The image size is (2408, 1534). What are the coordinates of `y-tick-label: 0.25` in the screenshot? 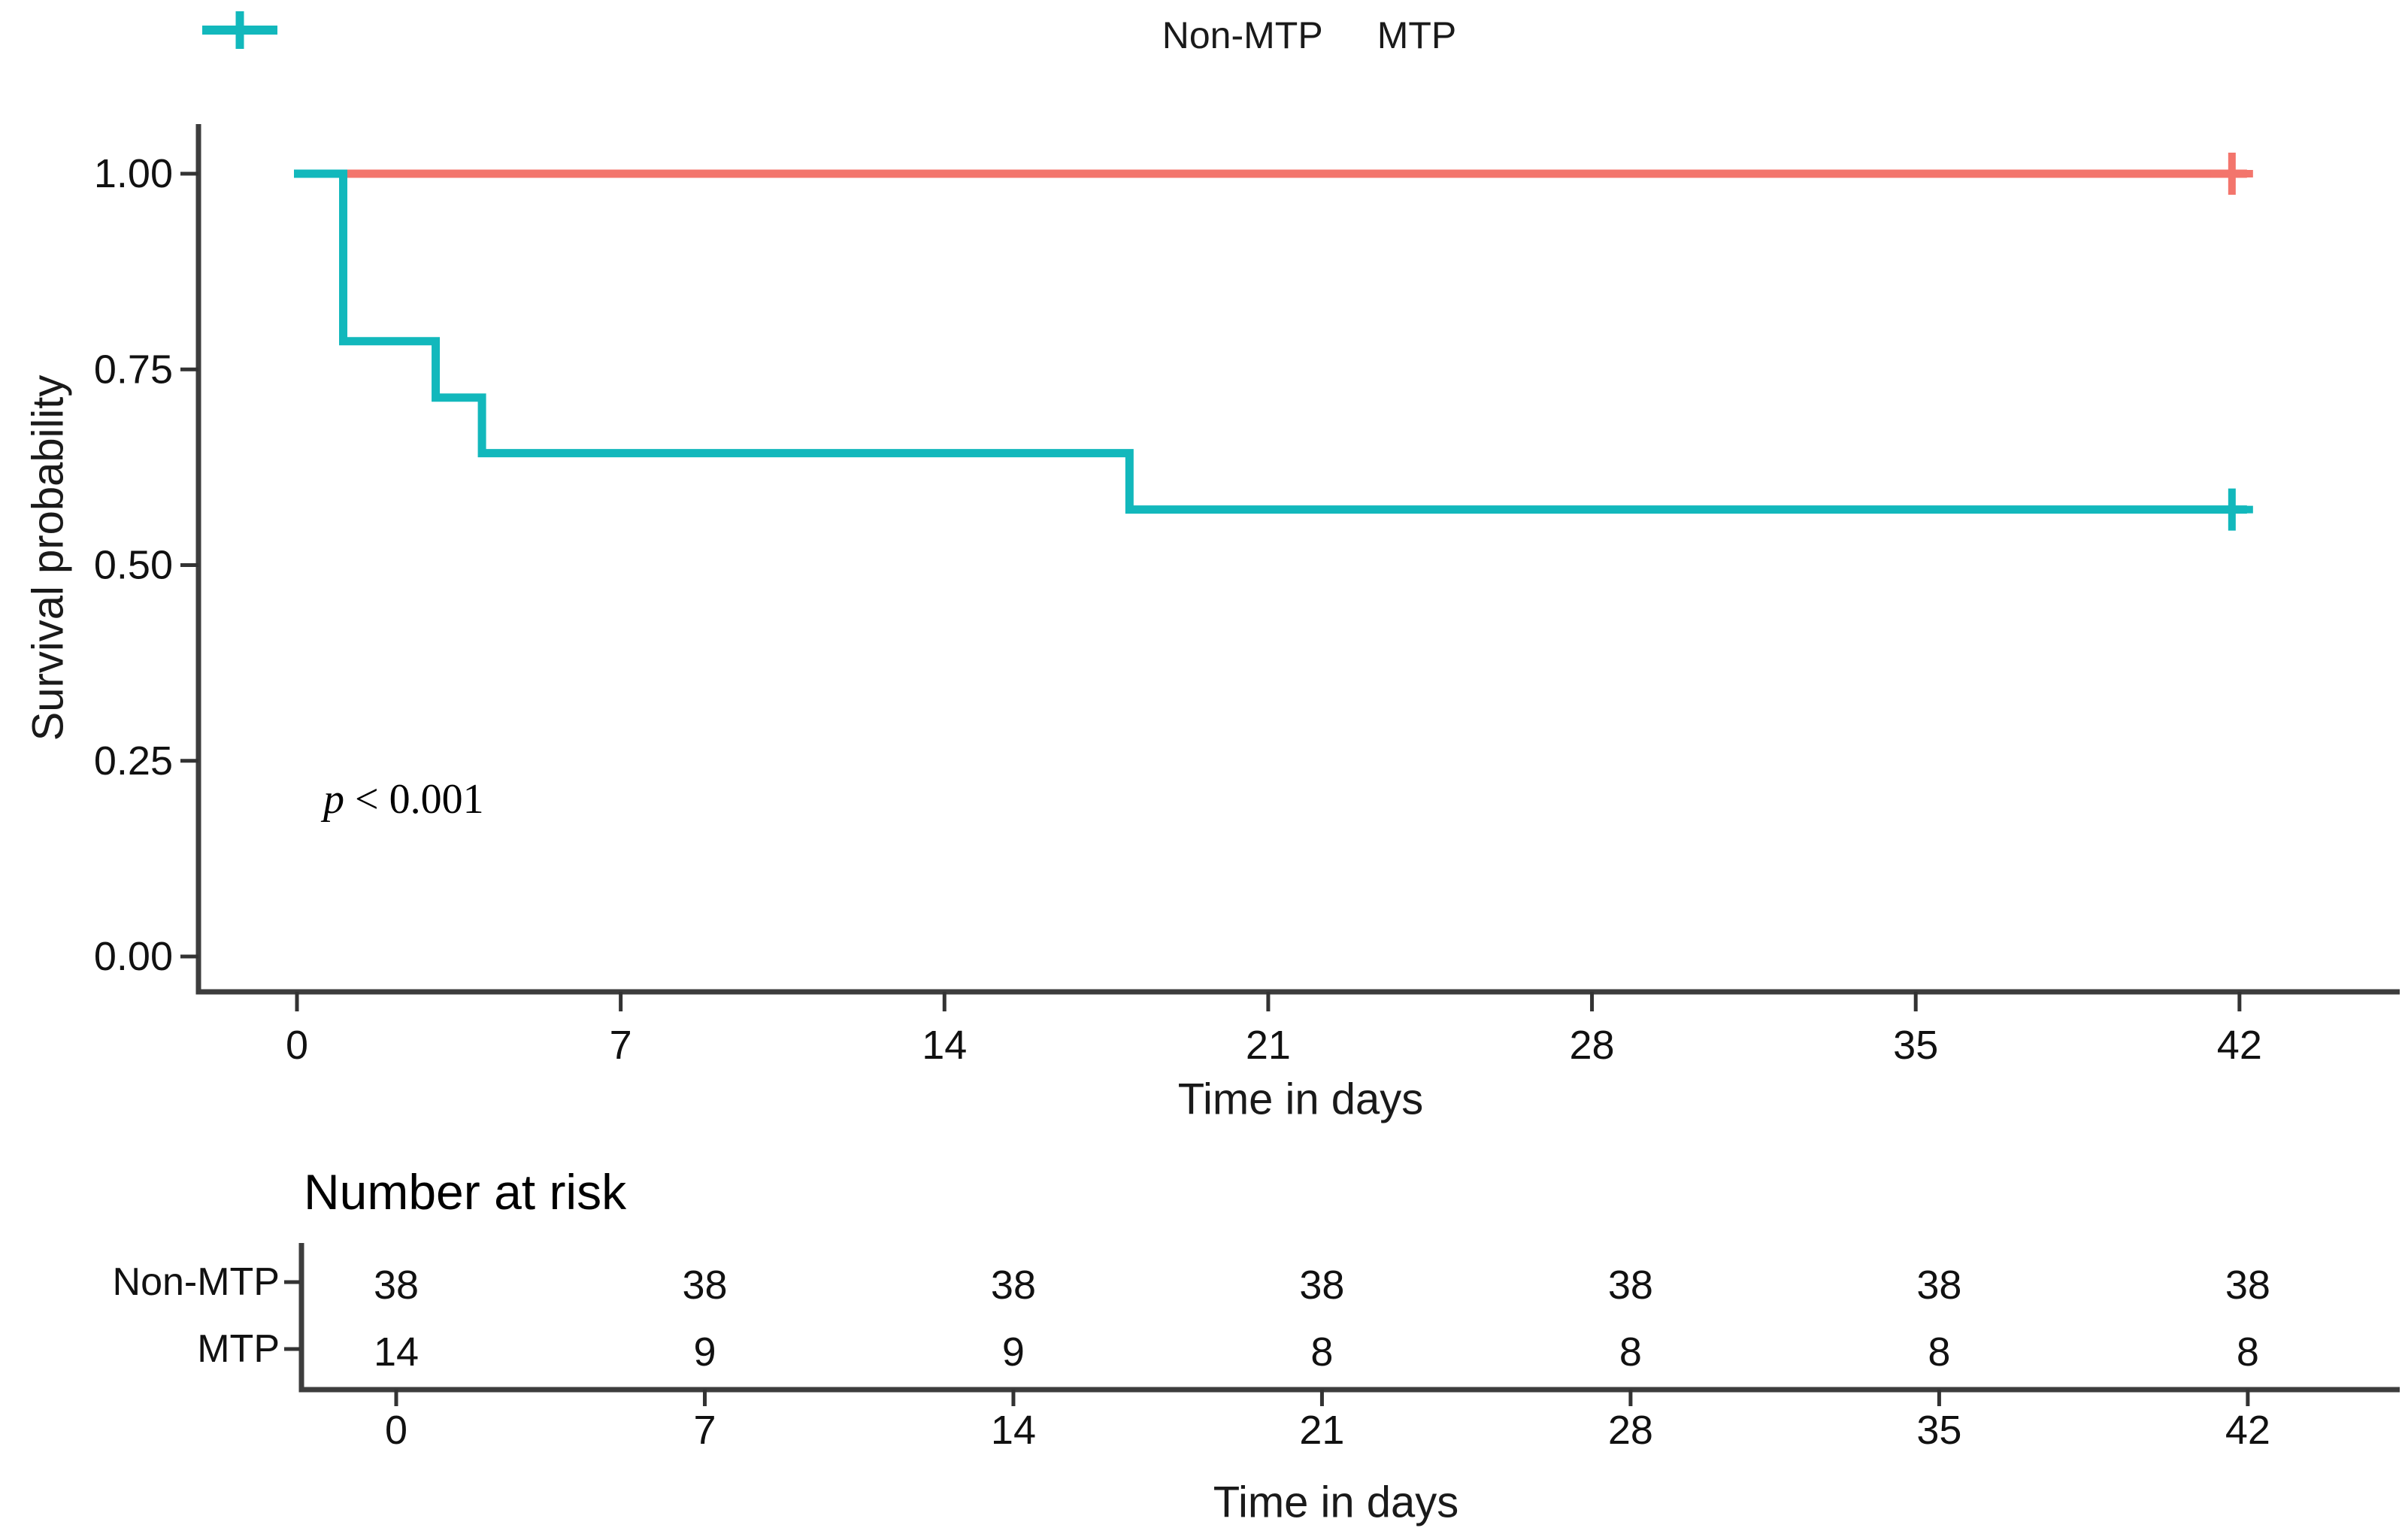 It's located at (133, 761).